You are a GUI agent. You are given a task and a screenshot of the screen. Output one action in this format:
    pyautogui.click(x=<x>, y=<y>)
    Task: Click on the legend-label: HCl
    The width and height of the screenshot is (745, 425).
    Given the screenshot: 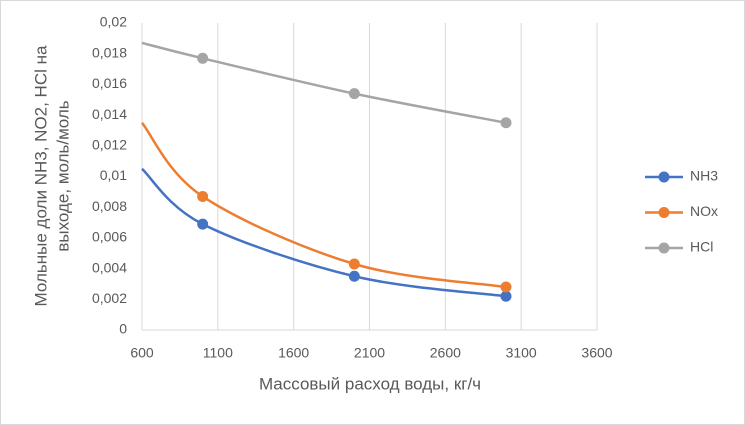 What is the action you would take?
    pyautogui.click(x=701, y=247)
    